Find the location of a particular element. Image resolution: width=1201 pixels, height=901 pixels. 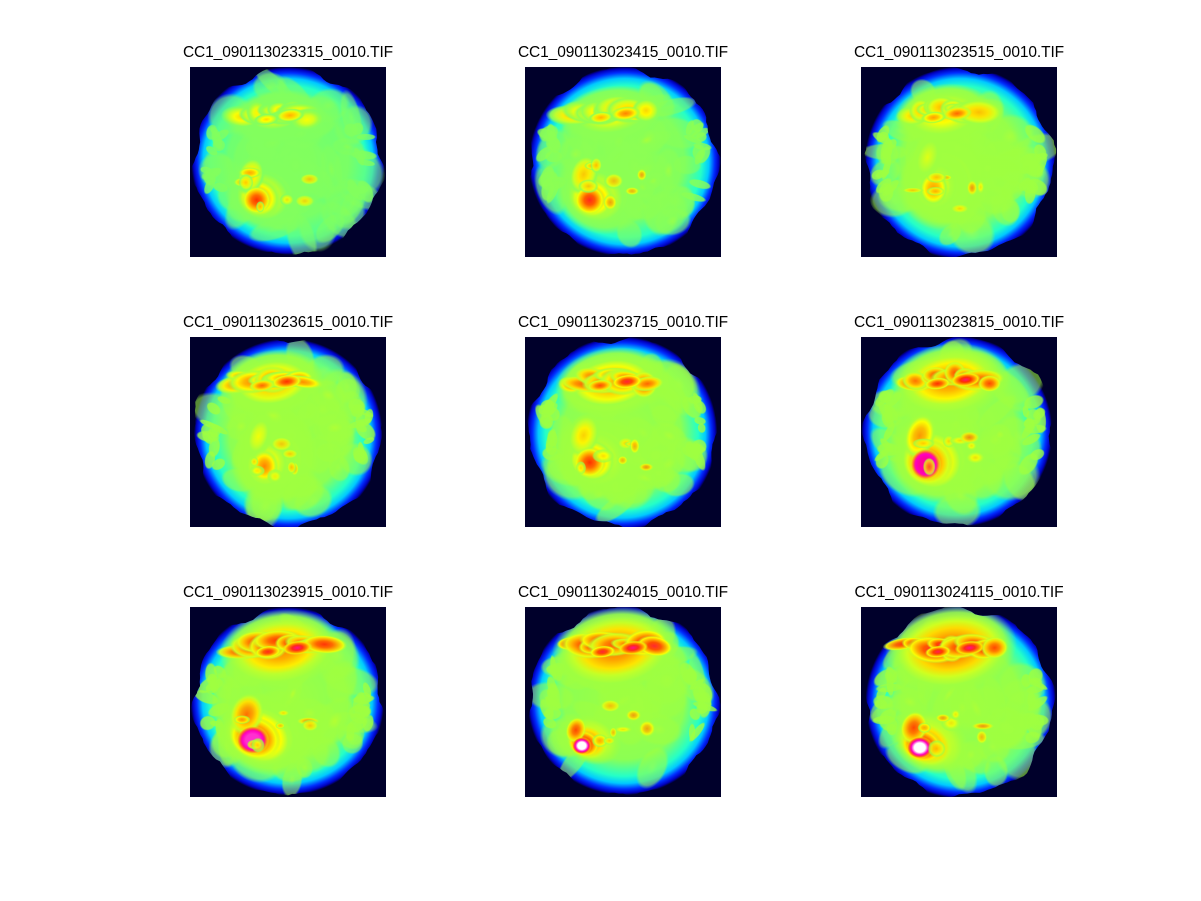

panel-title-5: CC1_090113023715_0010.TIF is located at coordinates (623, 322).